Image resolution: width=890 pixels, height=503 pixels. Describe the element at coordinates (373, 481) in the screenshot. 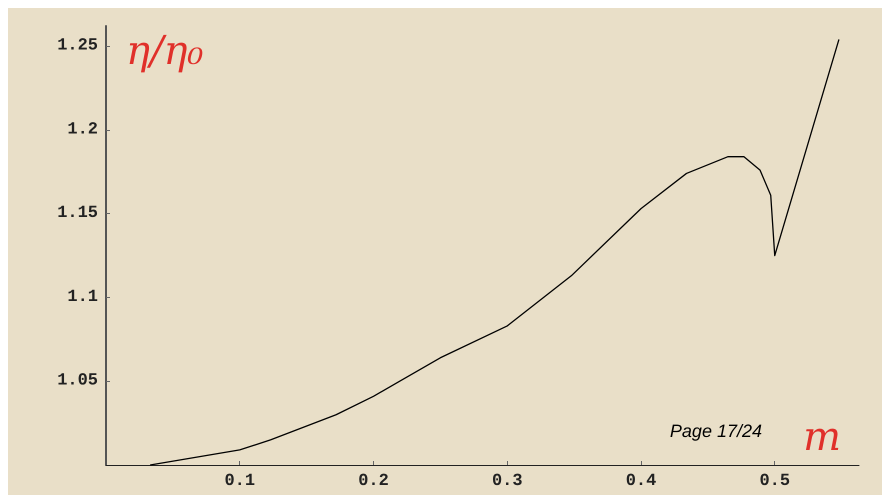

I see `x-tick-label: 0.2` at that location.